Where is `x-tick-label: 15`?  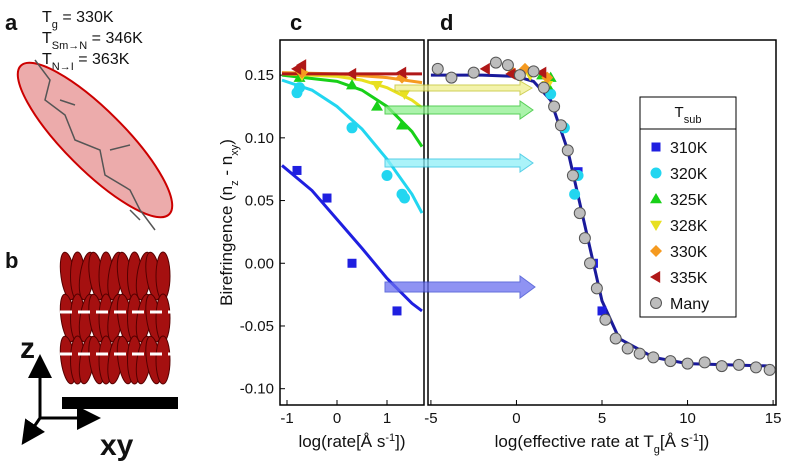 x-tick-label: 15 is located at coordinates (773, 418).